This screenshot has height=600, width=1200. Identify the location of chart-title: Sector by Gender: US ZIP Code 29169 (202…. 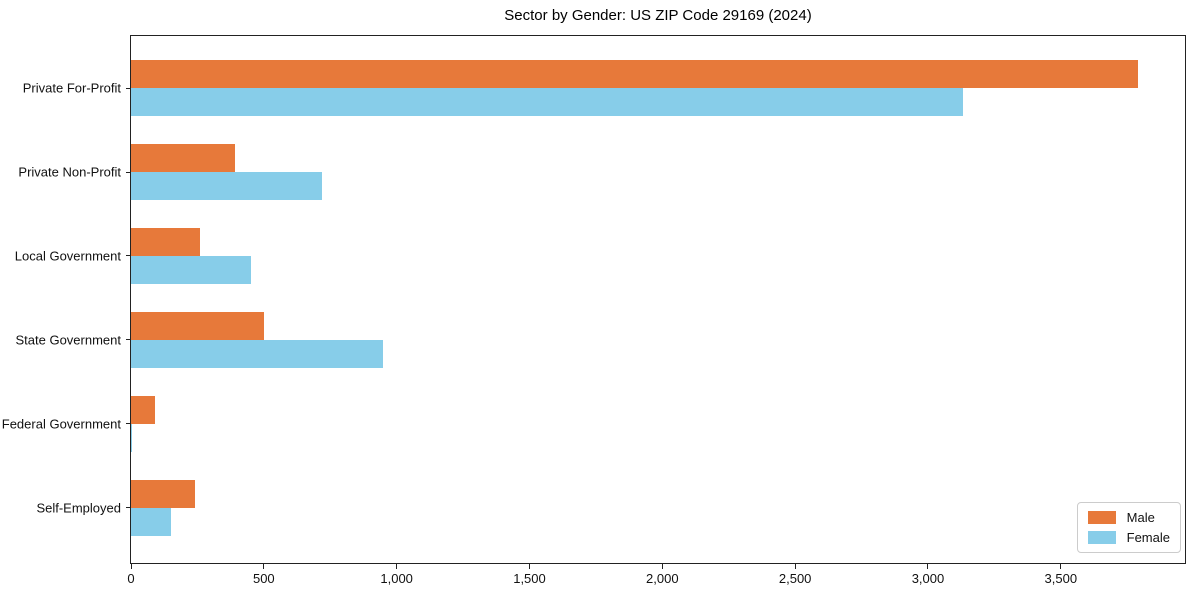
(658, 15).